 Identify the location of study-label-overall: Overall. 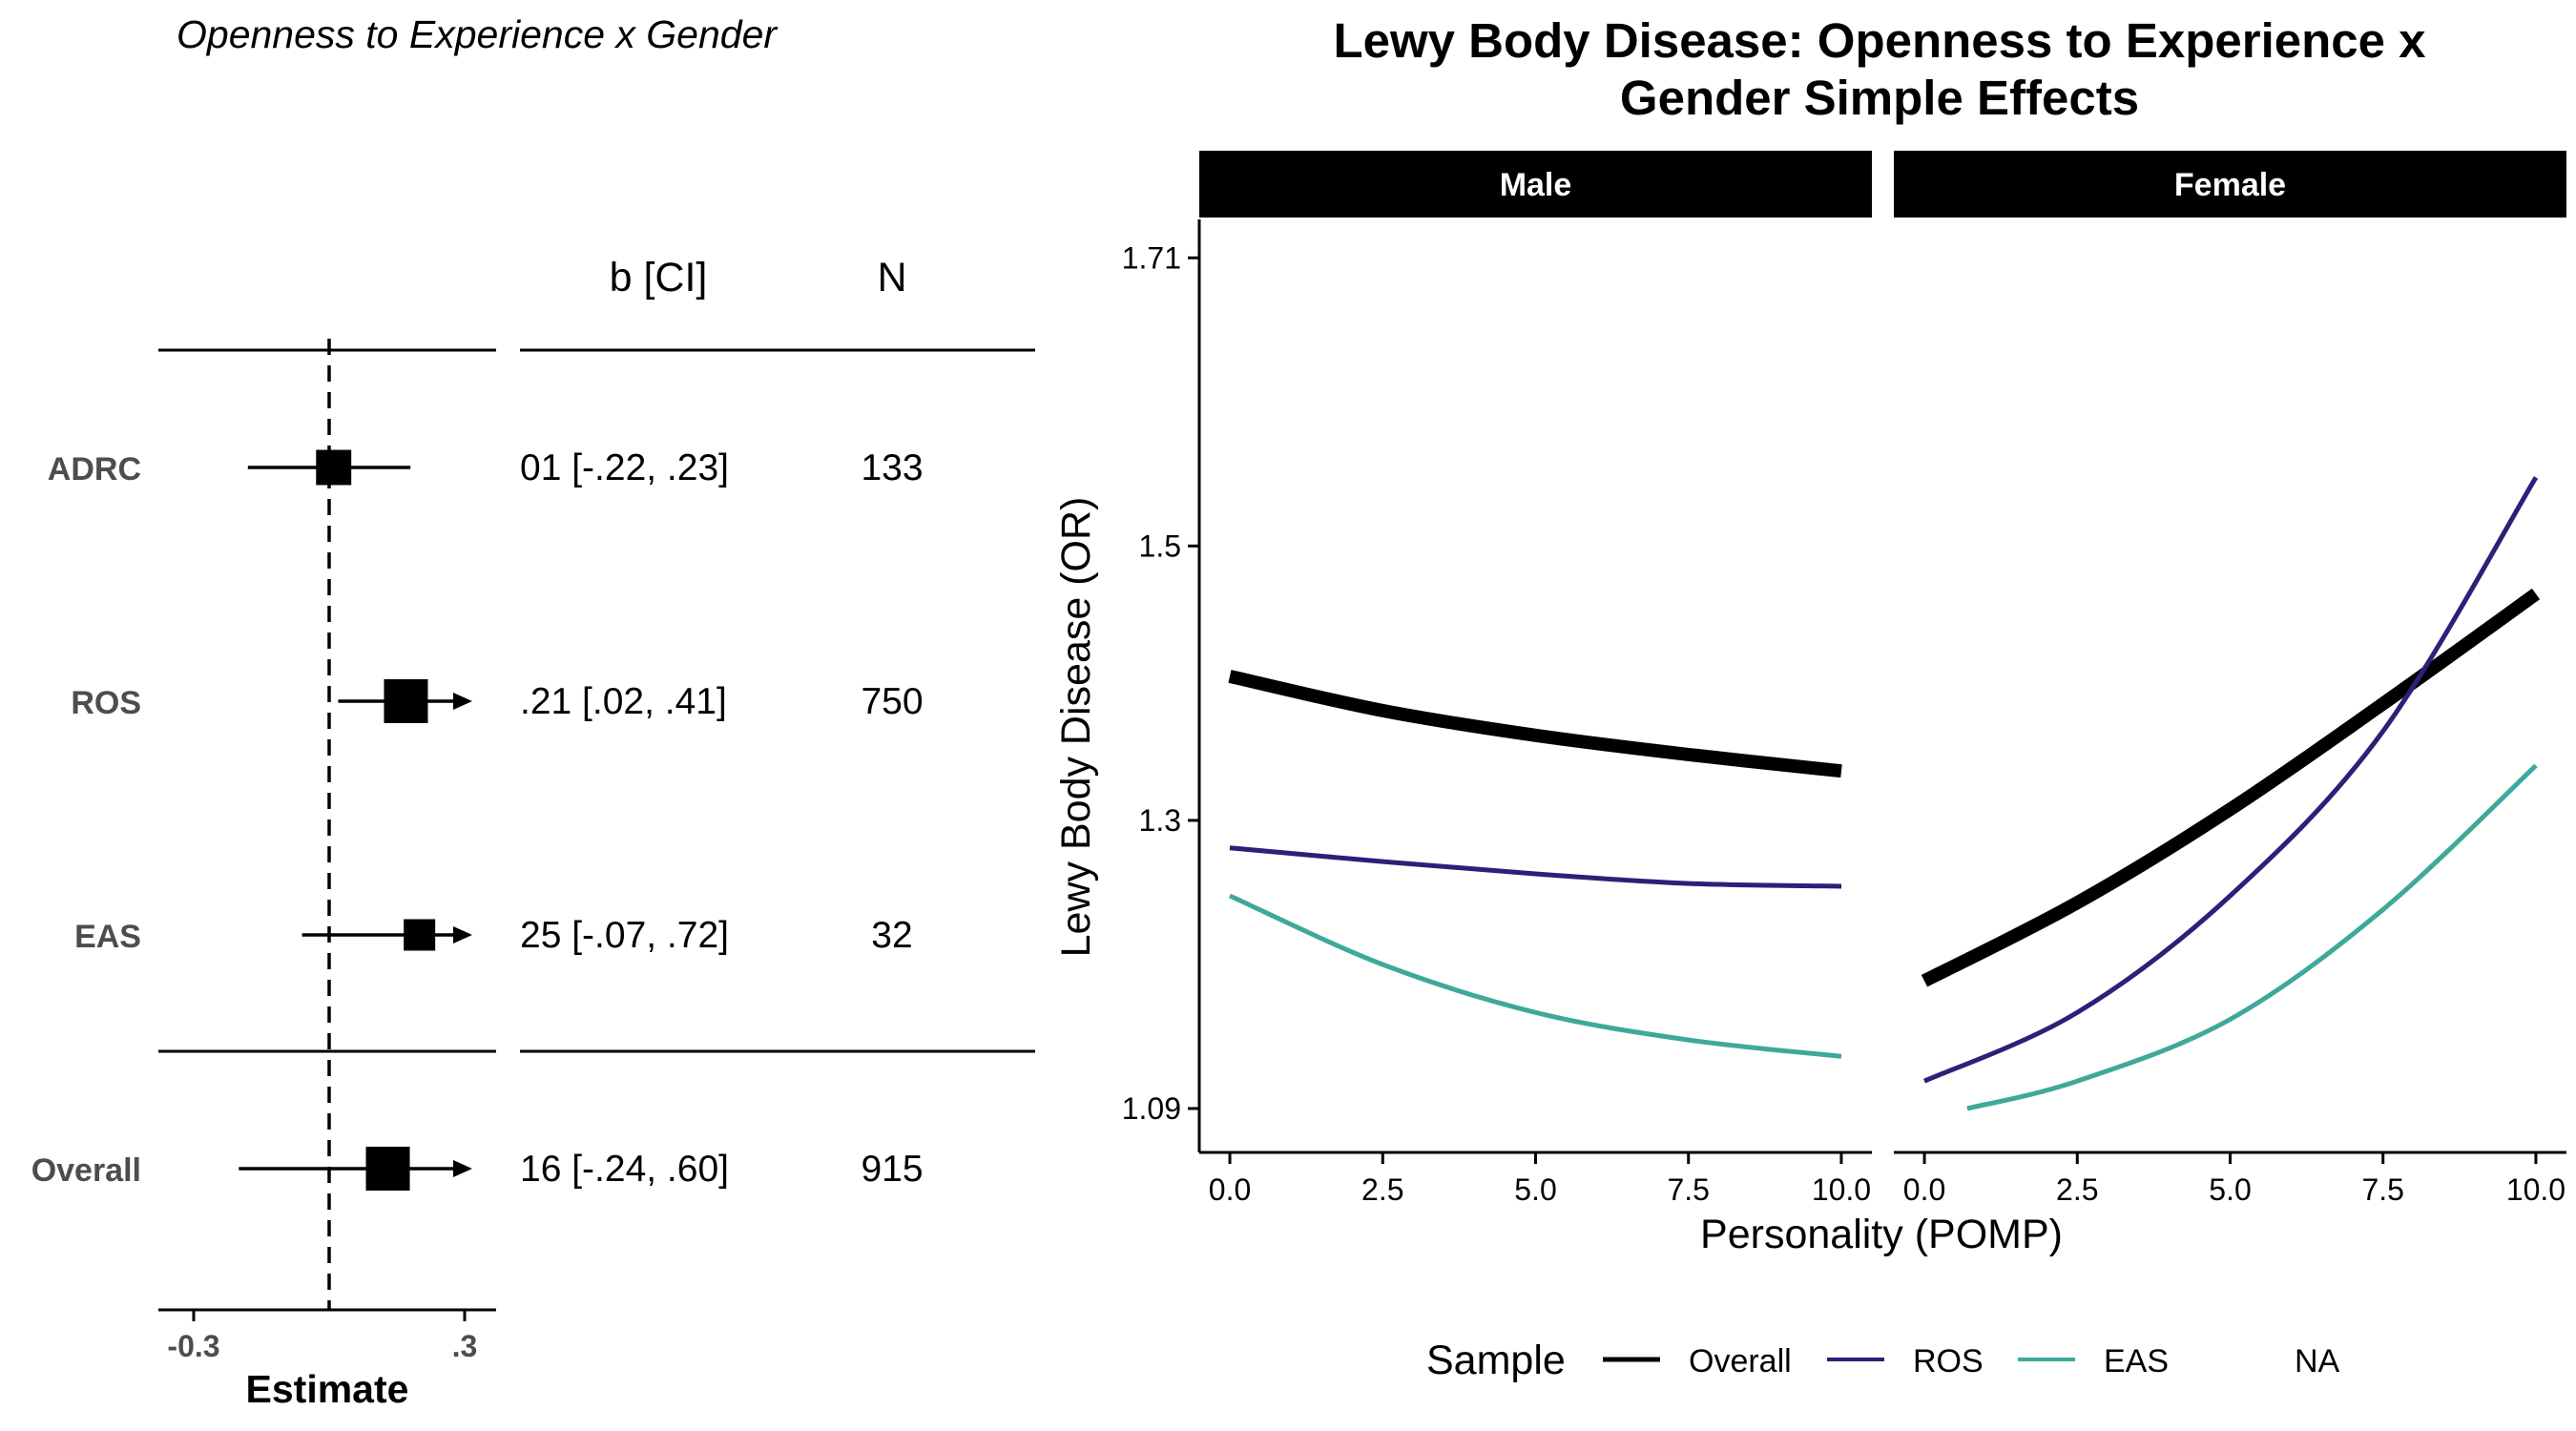
(86, 1170).